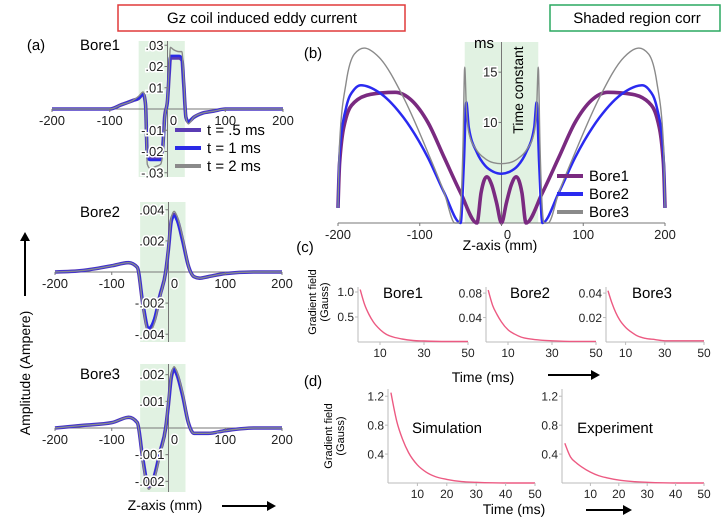 The image size is (722, 518). I want to click on text: Simulation, so click(447, 428).